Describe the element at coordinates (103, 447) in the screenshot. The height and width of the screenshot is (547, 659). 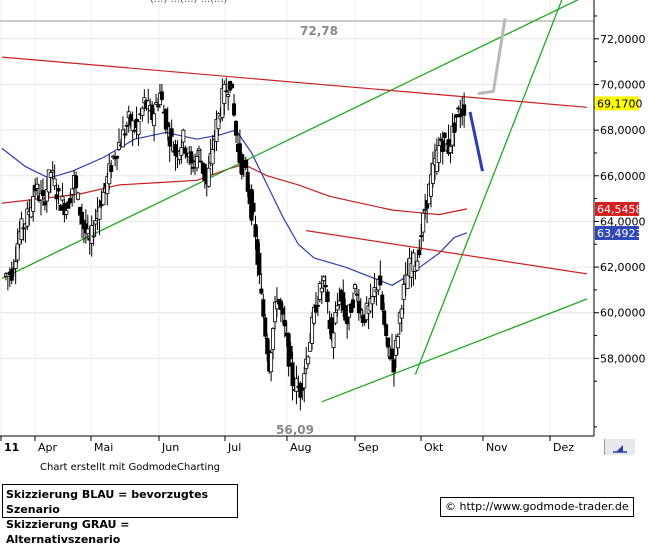
I see `x-tick-label: Mai` at that location.